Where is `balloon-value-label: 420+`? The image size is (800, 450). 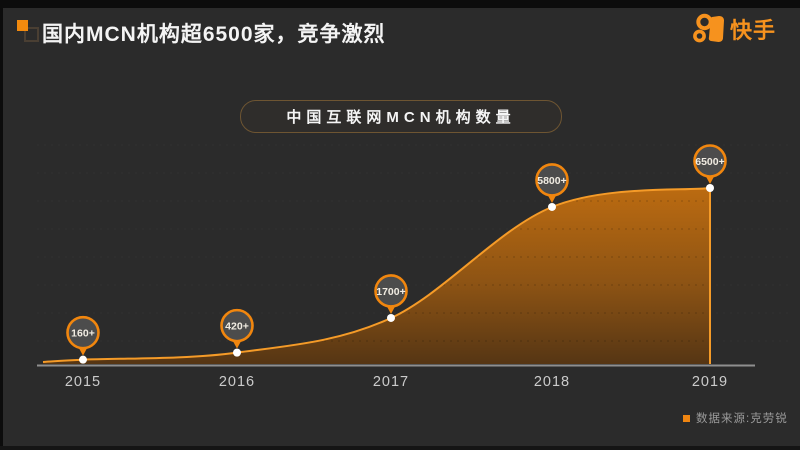 balloon-value-label: 420+ is located at coordinates (237, 326).